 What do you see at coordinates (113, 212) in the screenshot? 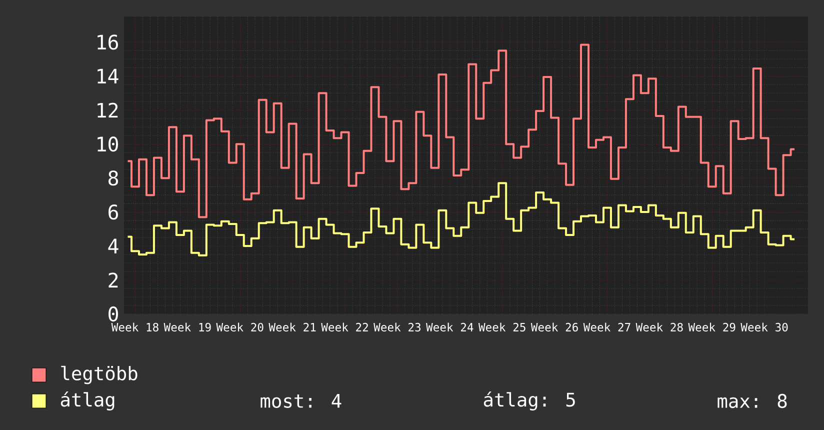
I see `y-tick-label: 6` at bounding box center [113, 212].